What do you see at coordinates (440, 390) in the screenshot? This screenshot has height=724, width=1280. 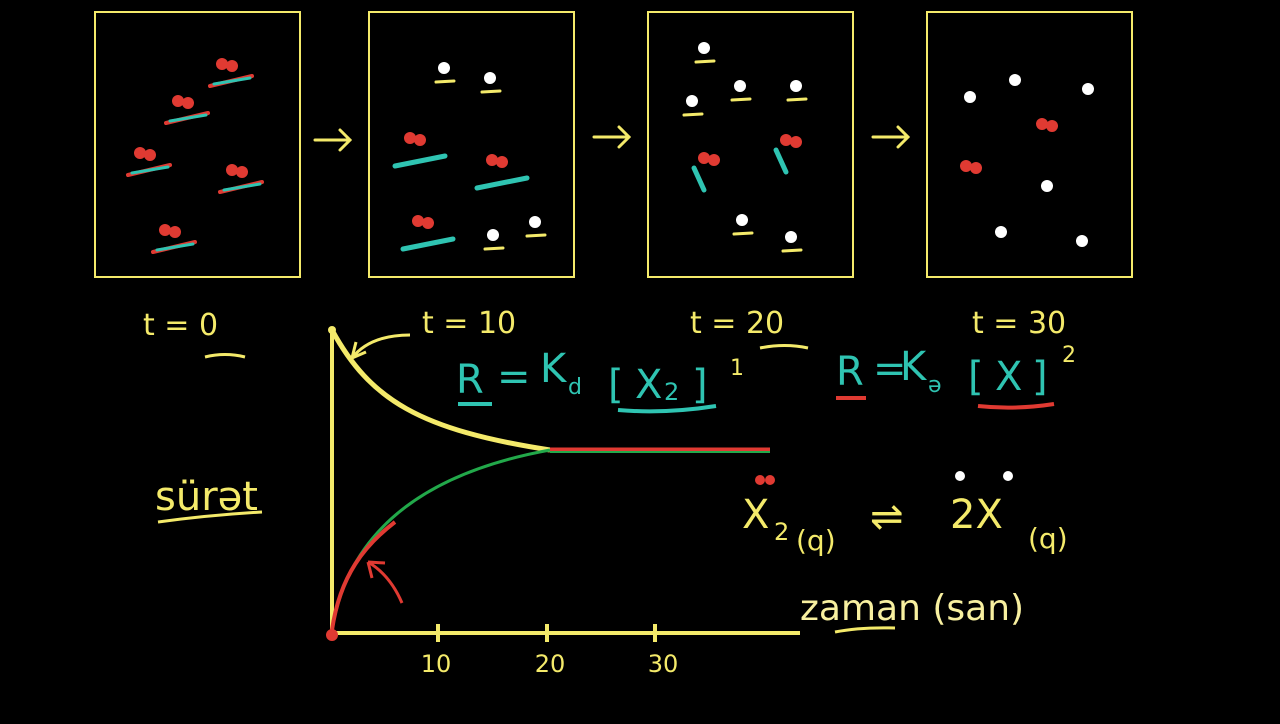 I see `forward-rate-curve` at bounding box center [440, 390].